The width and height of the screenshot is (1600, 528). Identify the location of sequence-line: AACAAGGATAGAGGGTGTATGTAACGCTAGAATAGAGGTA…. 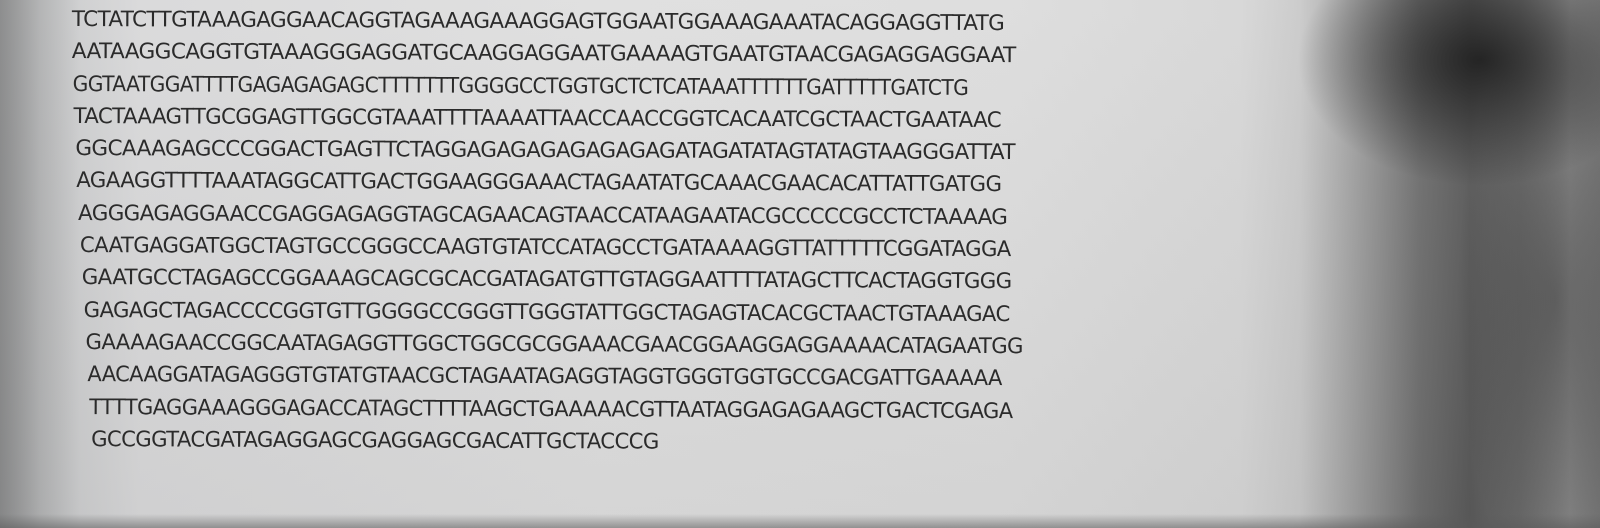
(544, 377).